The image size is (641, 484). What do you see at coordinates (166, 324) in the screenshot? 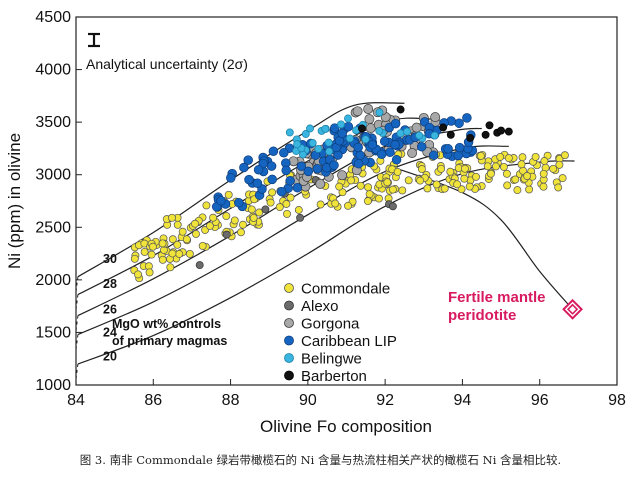
I see `annotation-mgo-controls: MgO wt% controls` at bounding box center [166, 324].